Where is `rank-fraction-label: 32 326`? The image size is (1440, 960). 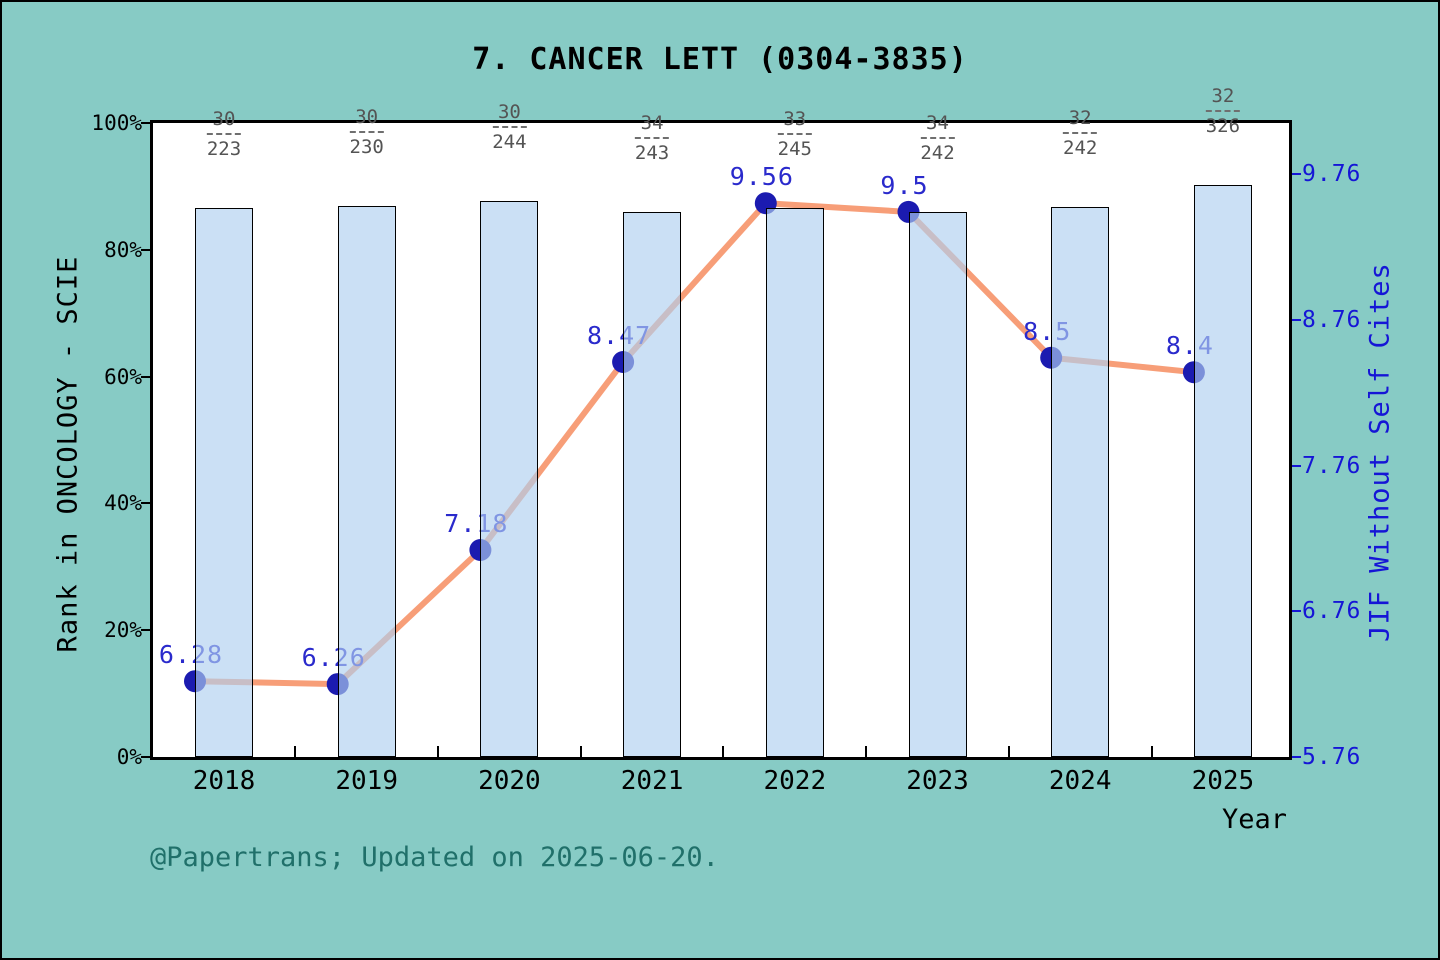
rank-fraction-label: 32 326 is located at coordinates (1223, 111).